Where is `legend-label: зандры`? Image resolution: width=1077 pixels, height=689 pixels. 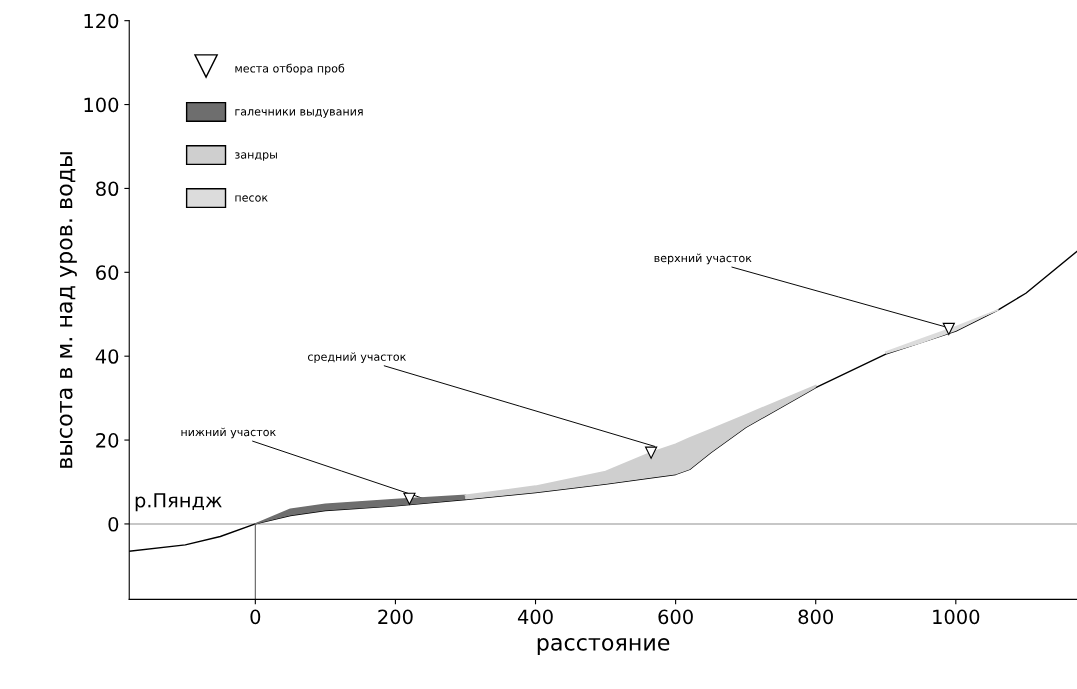 legend-label: зандры is located at coordinates (256, 156).